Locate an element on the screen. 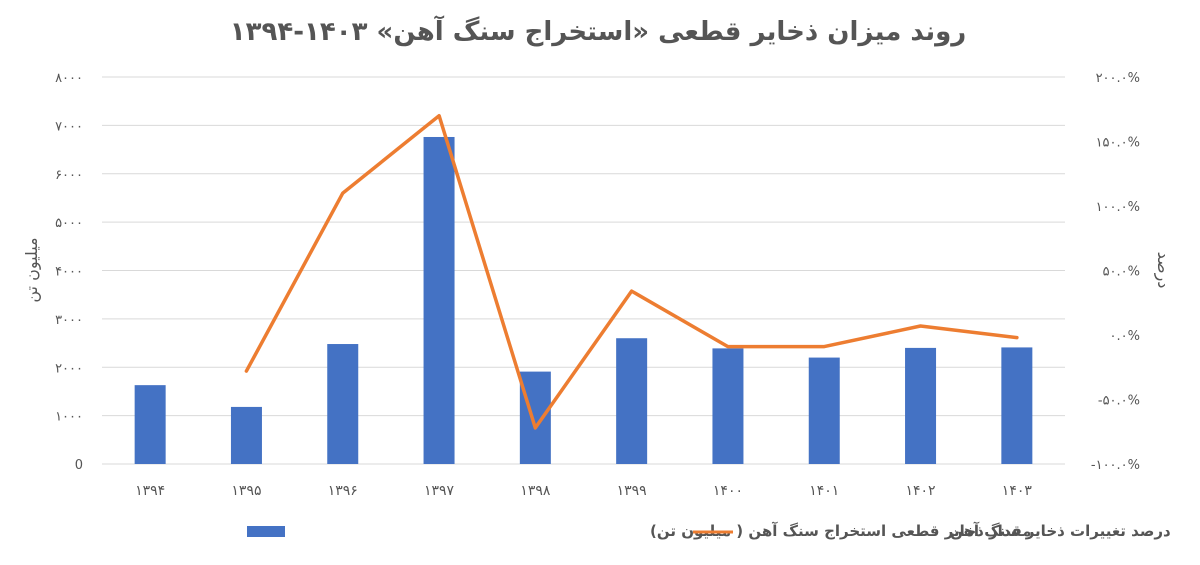 The image size is (1200, 565). y2-tick-label: ۰.۰% is located at coordinates (1125, 336).